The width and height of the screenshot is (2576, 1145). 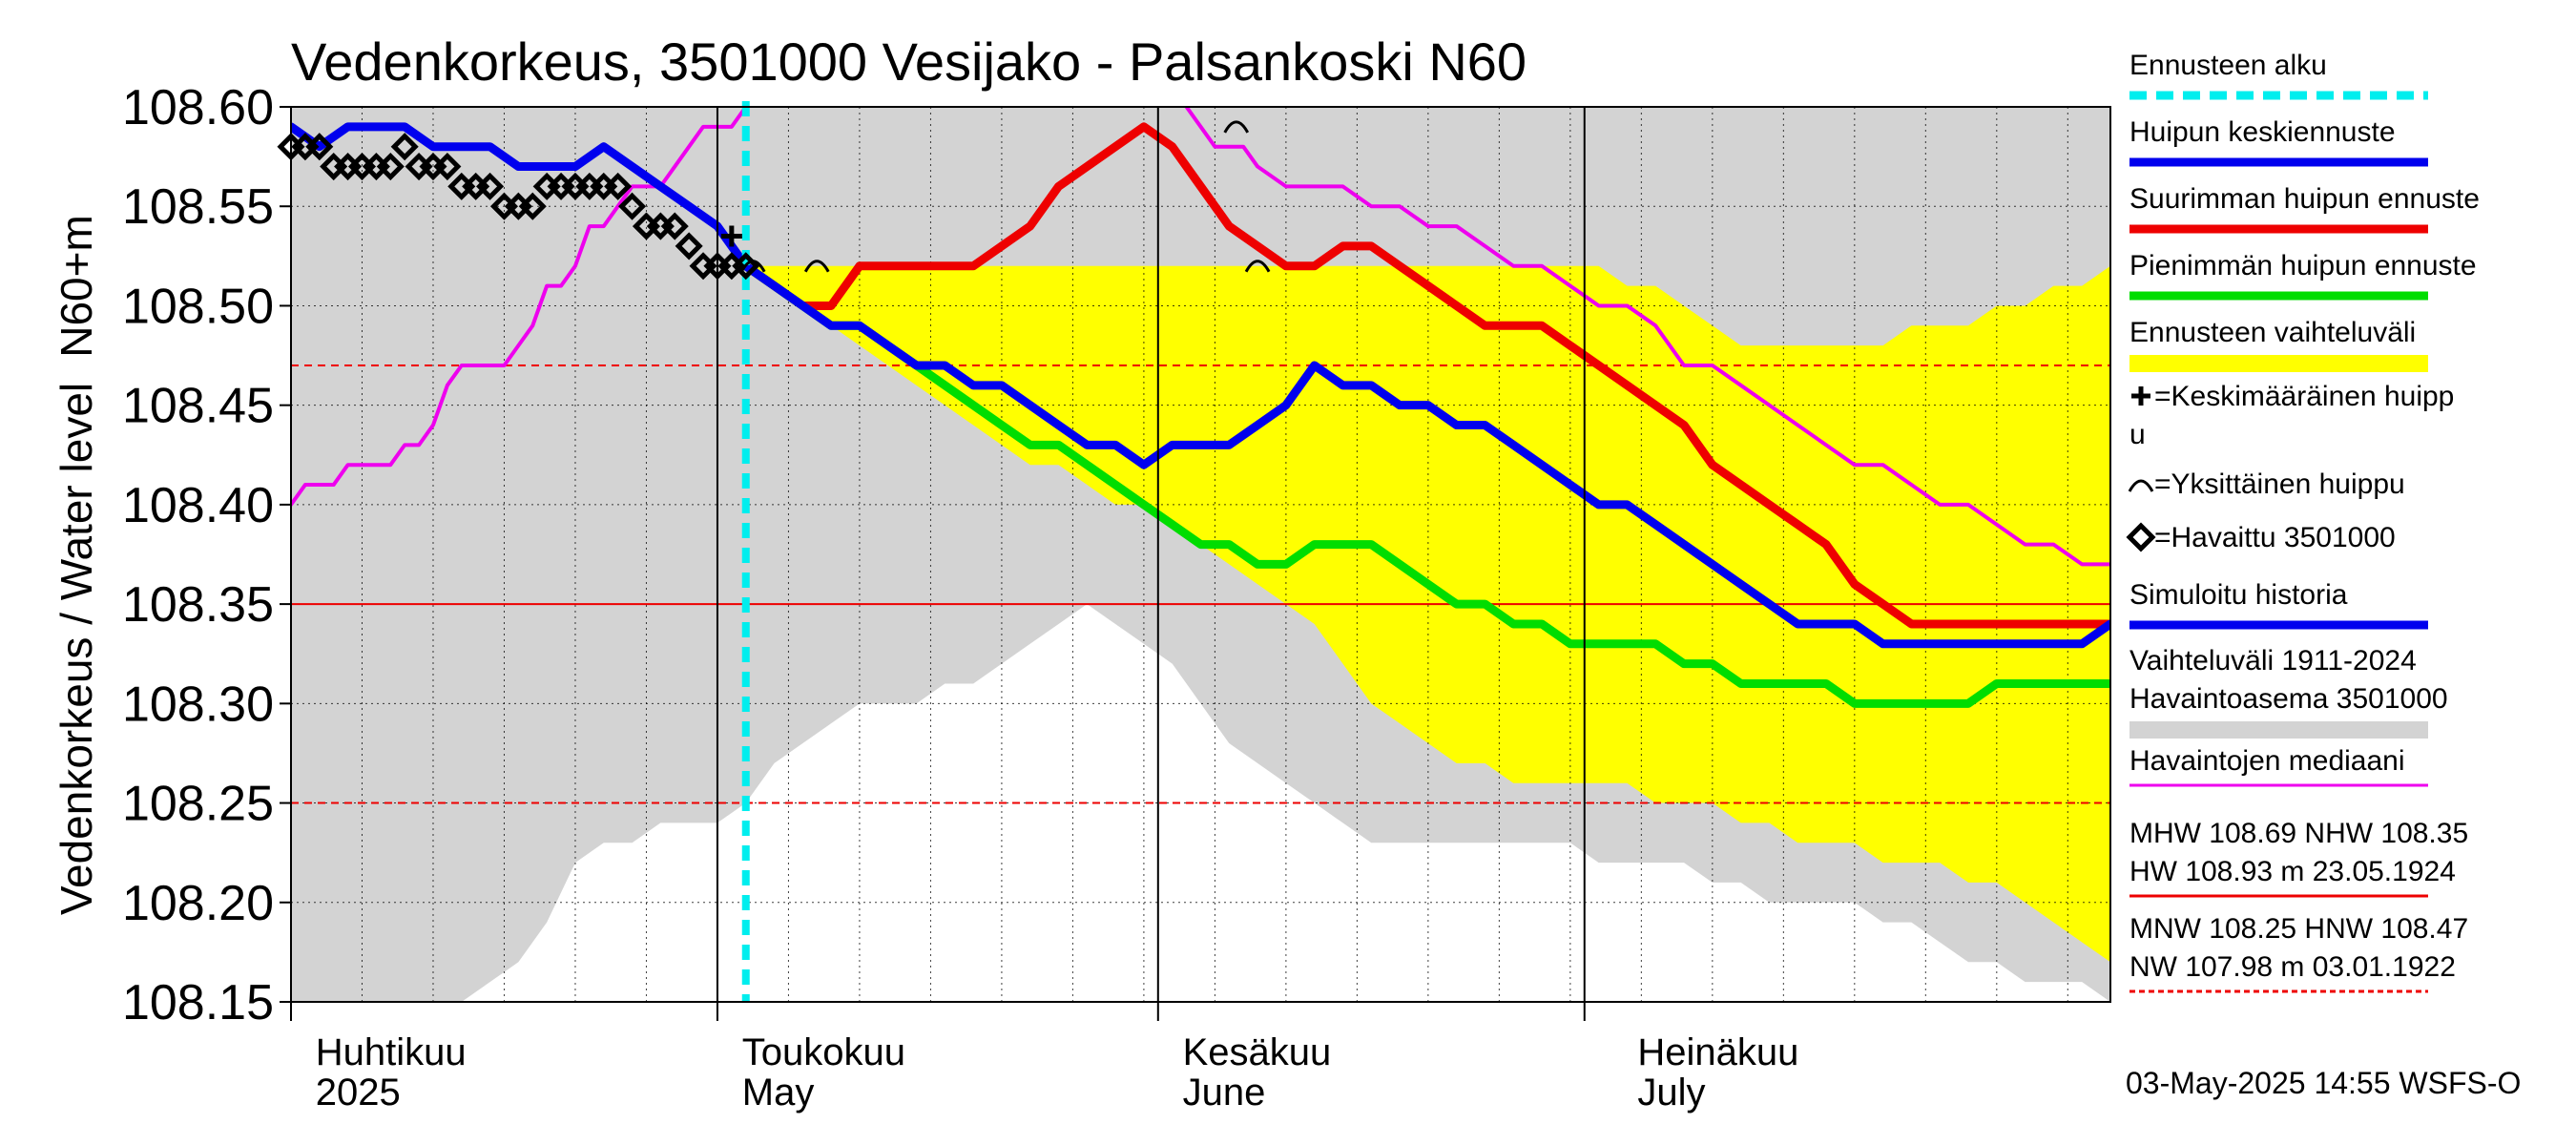 What do you see at coordinates (1717, 1052) in the screenshot?
I see `x-month-label: Heinäkuu` at bounding box center [1717, 1052].